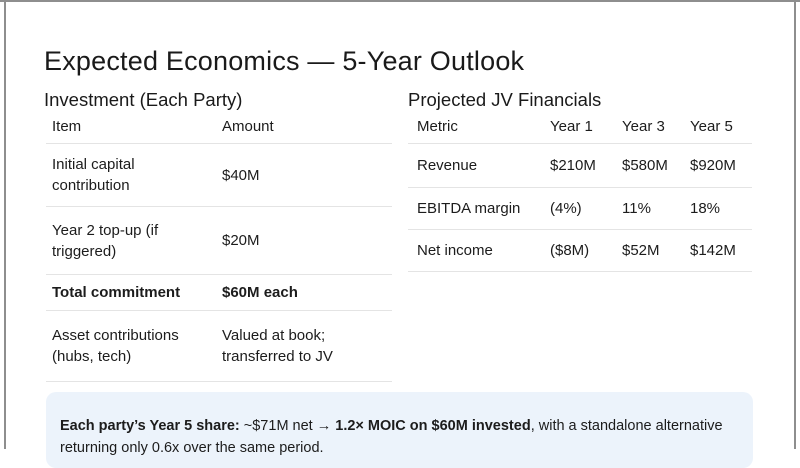 This screenshot has width=800, height=468. Describe the element at coordinates (278, 426) in the screenshot. I see `callout-regular-text: ~$71M net` at that location.